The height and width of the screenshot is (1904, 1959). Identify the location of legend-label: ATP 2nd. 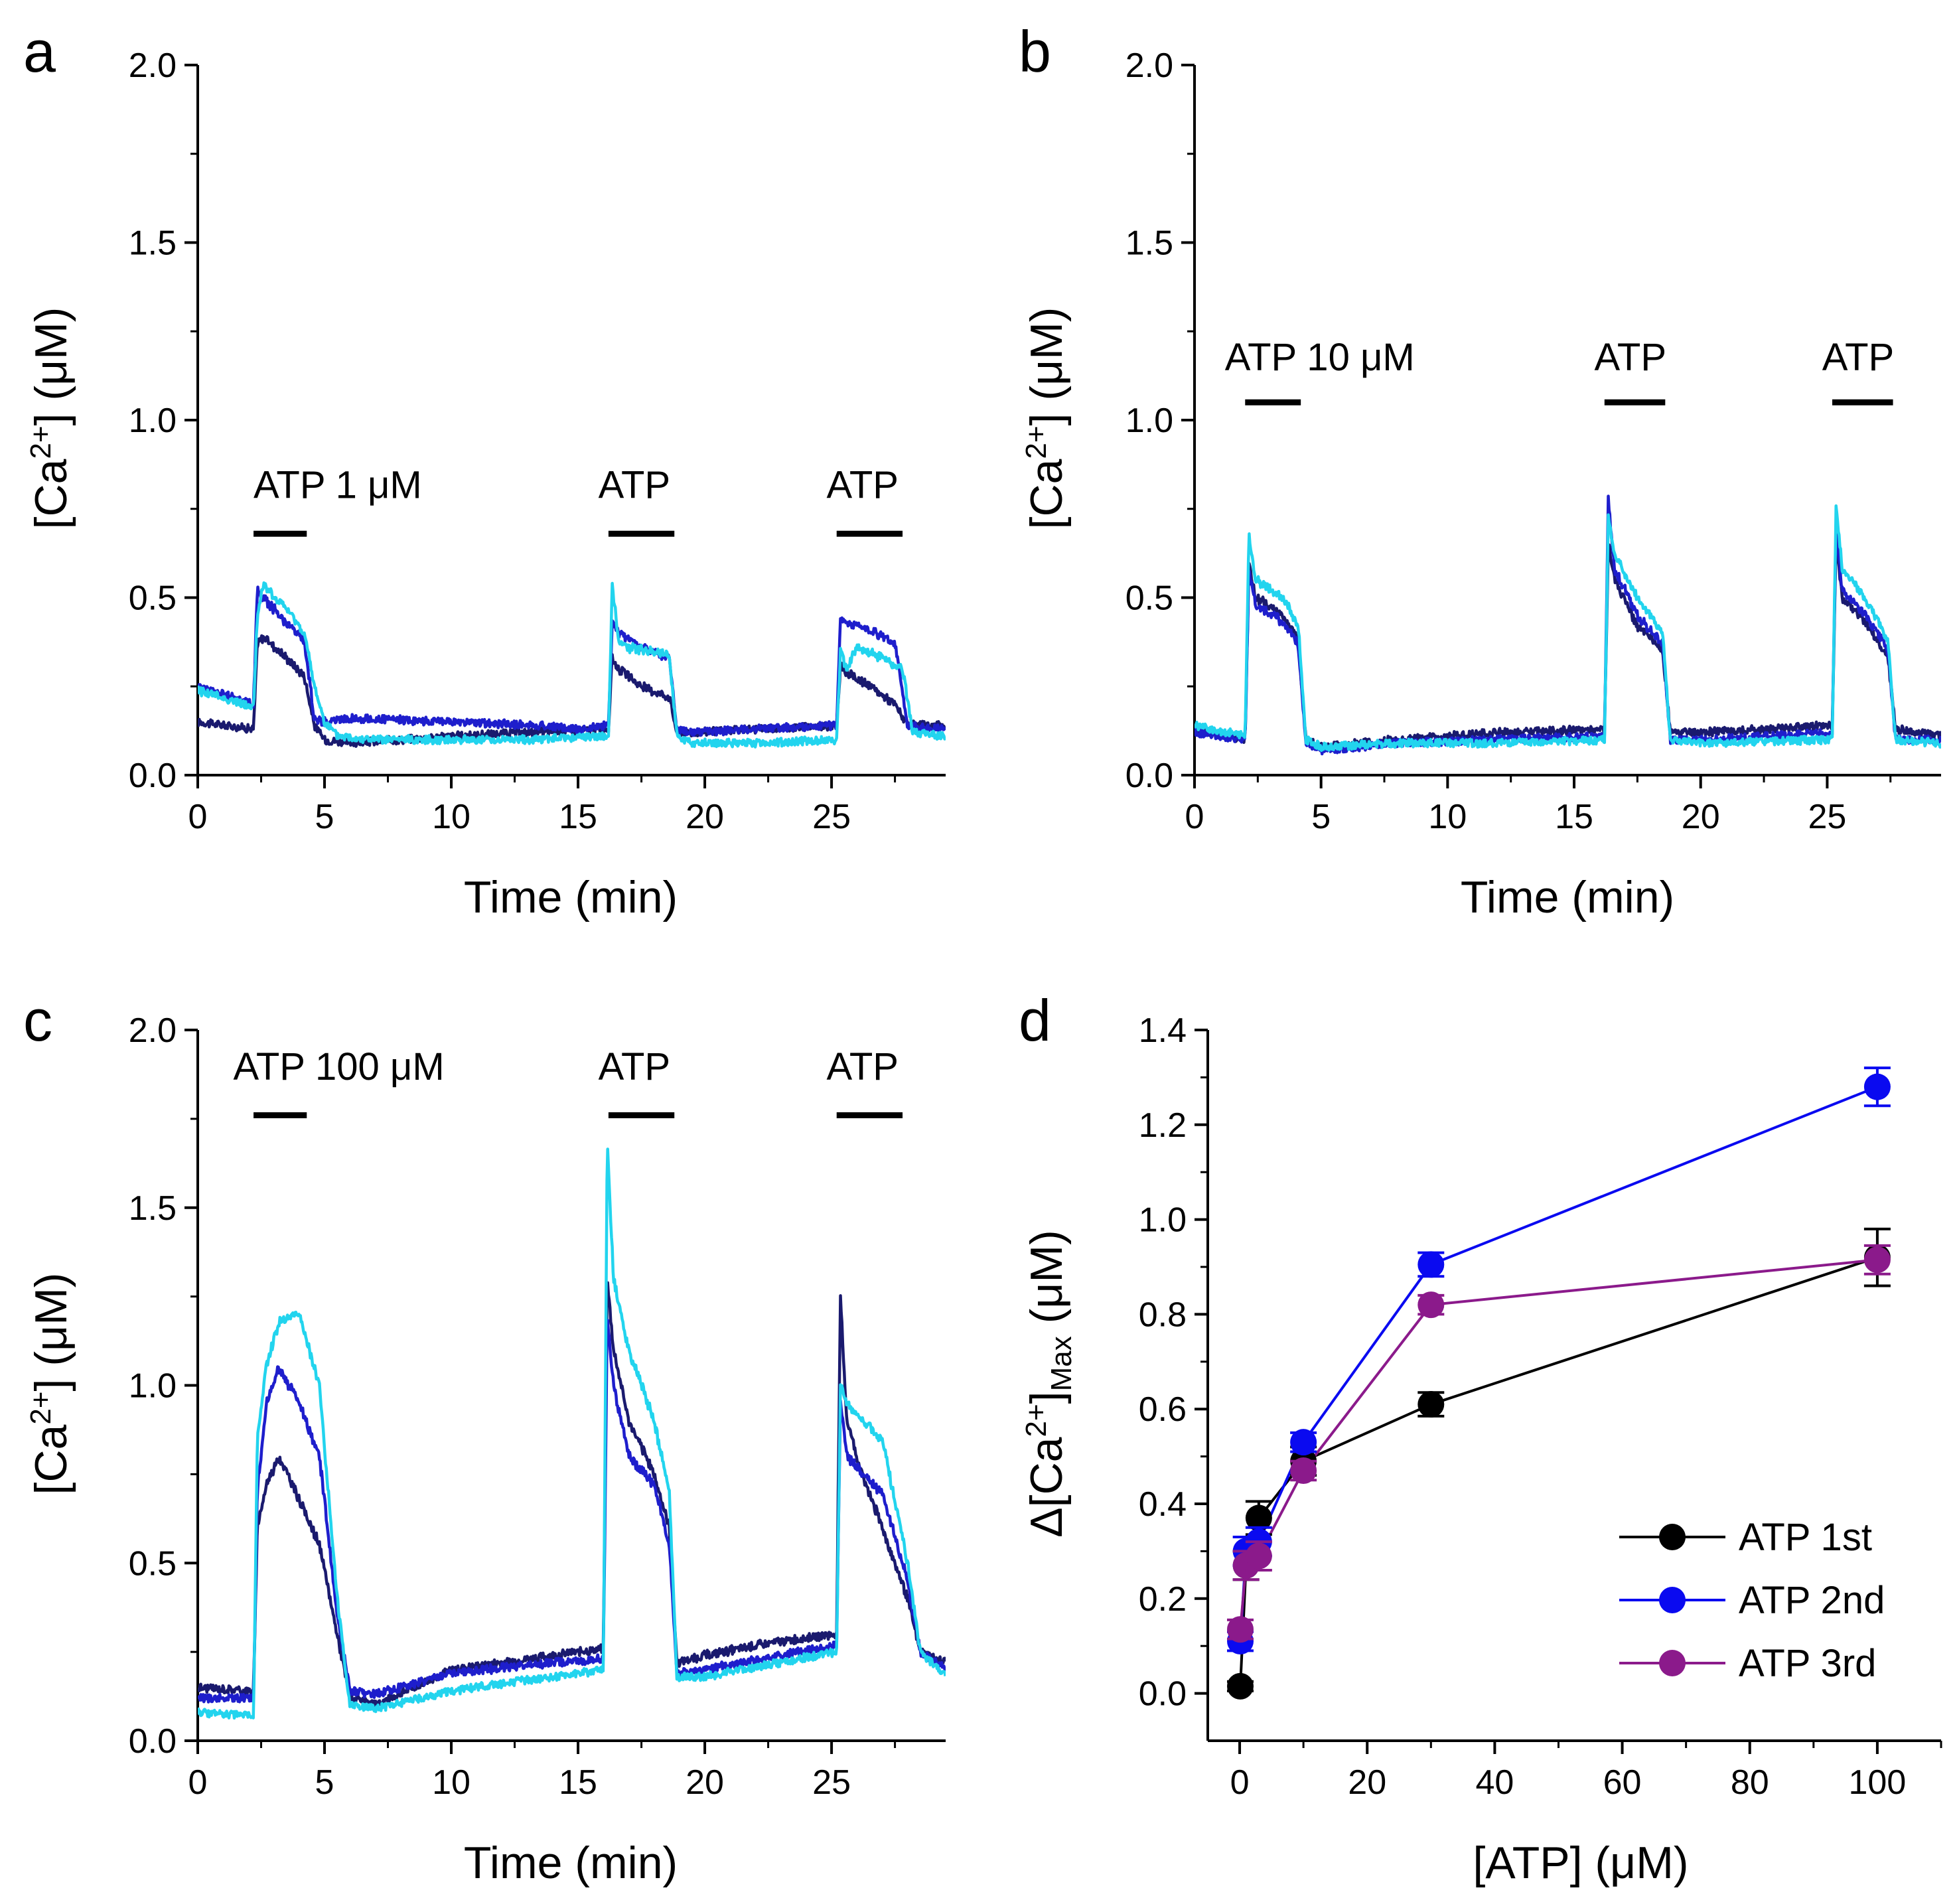
(1812, 1600).